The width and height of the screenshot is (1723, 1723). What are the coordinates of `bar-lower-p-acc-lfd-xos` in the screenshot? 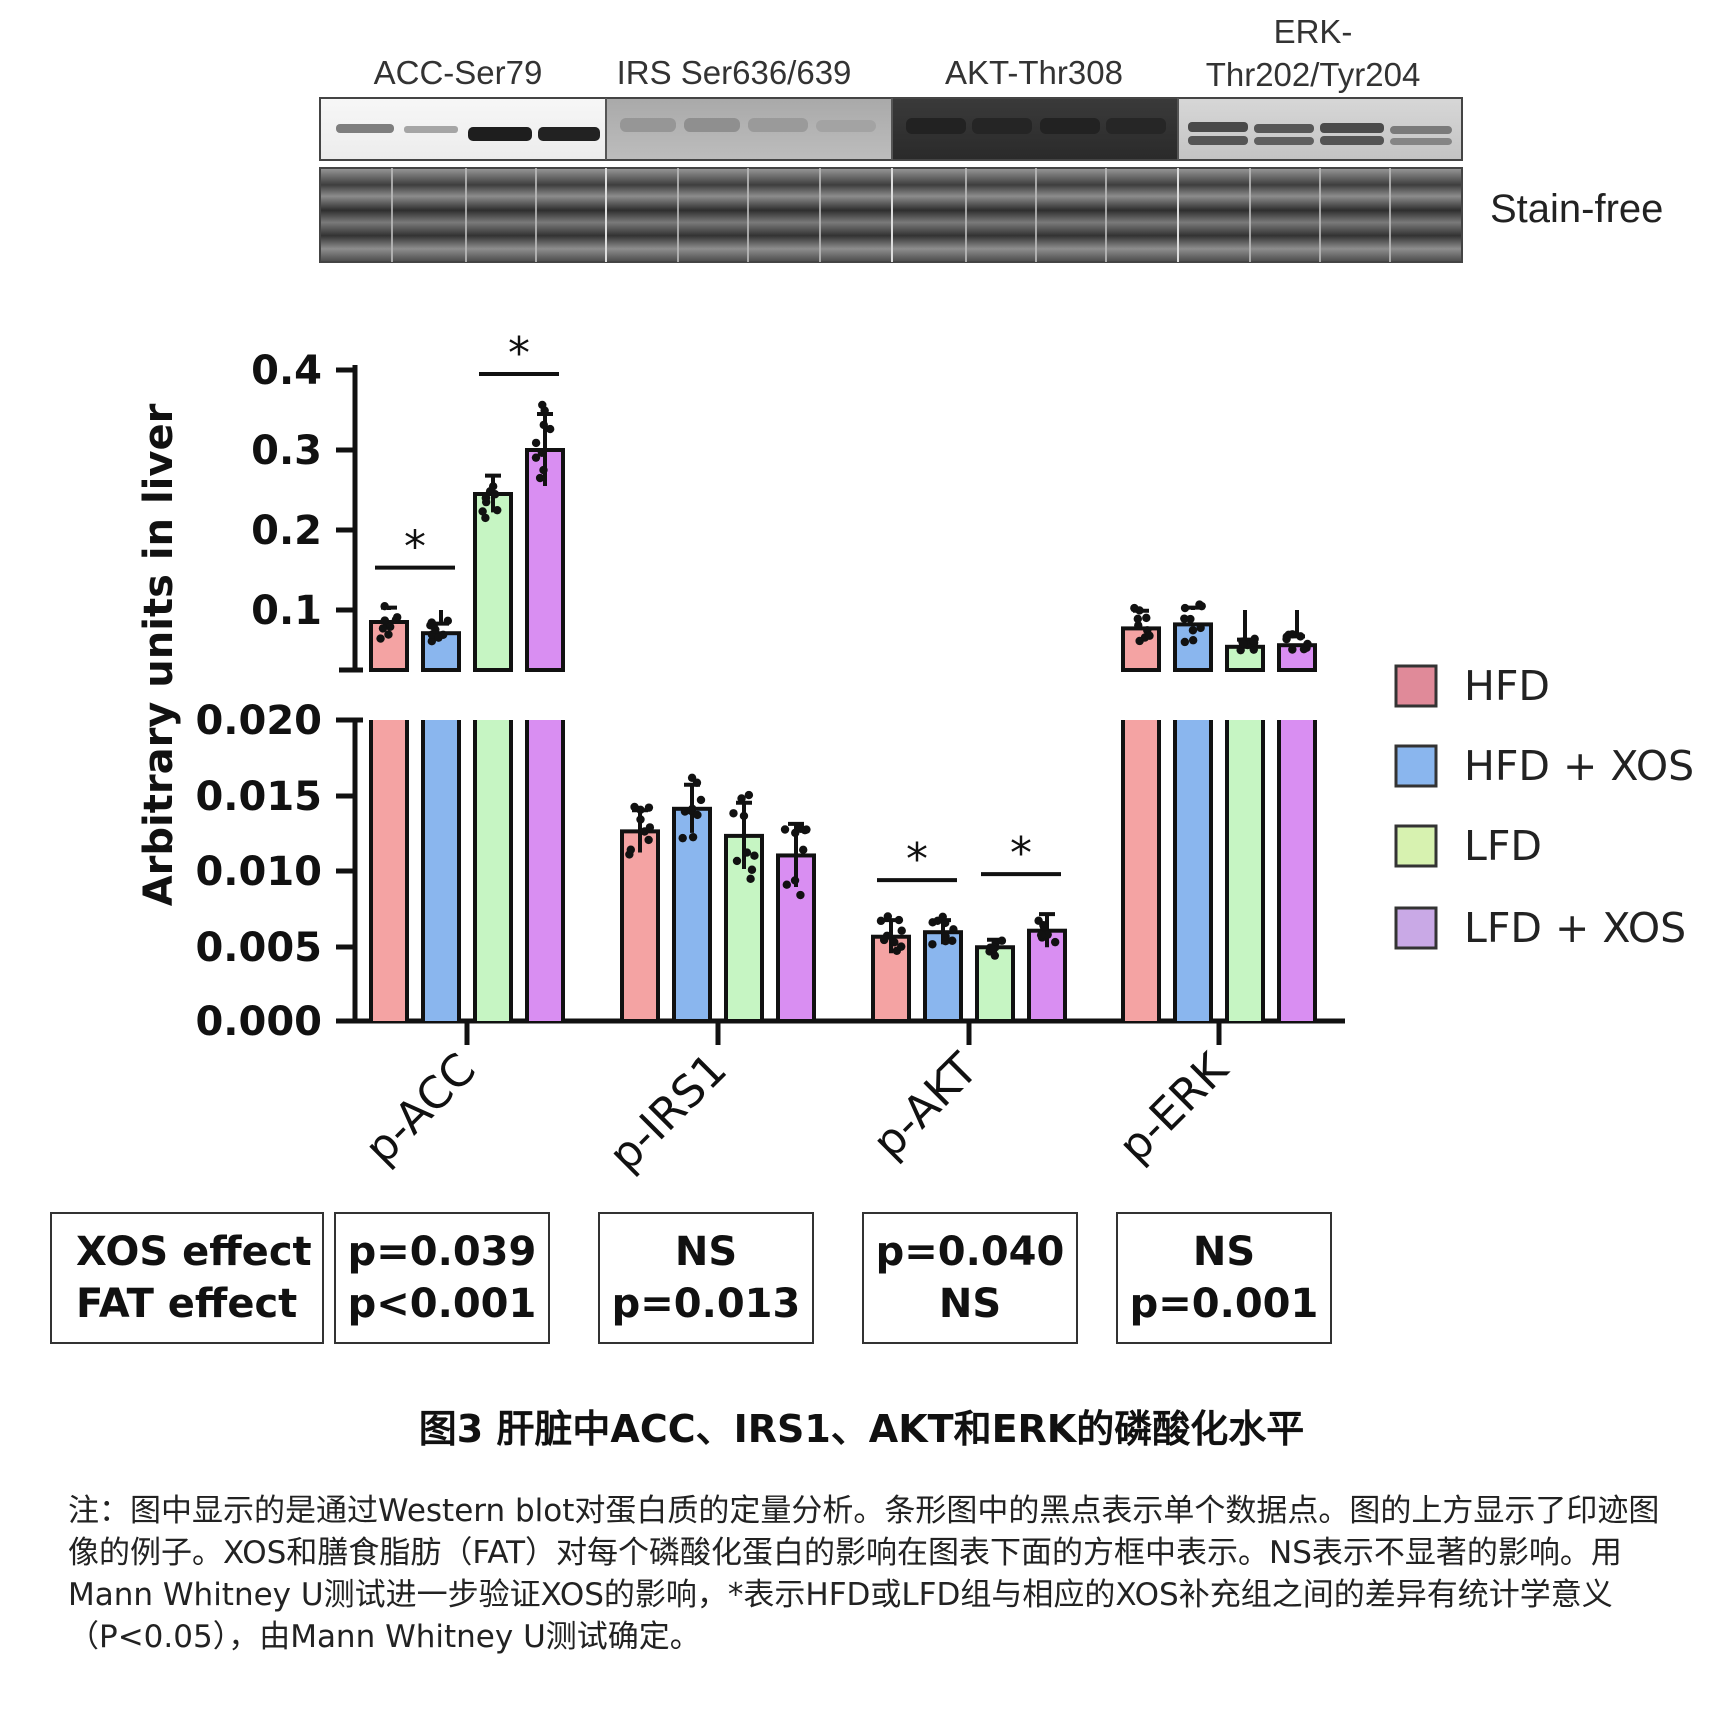 It's located at (545, 870).